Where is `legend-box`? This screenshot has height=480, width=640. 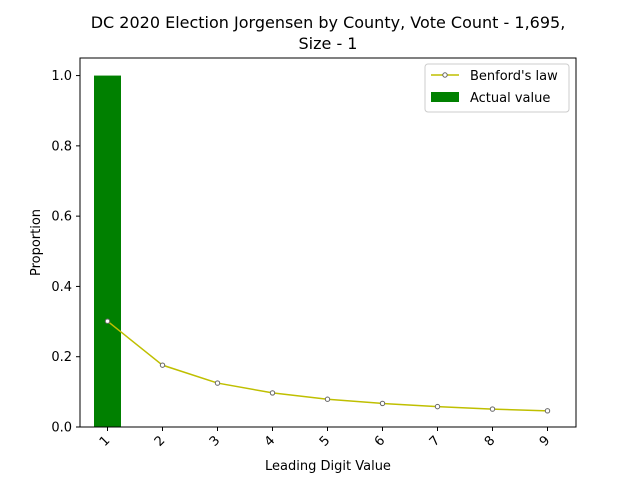 legend-box is located at coordinates (497, 88).